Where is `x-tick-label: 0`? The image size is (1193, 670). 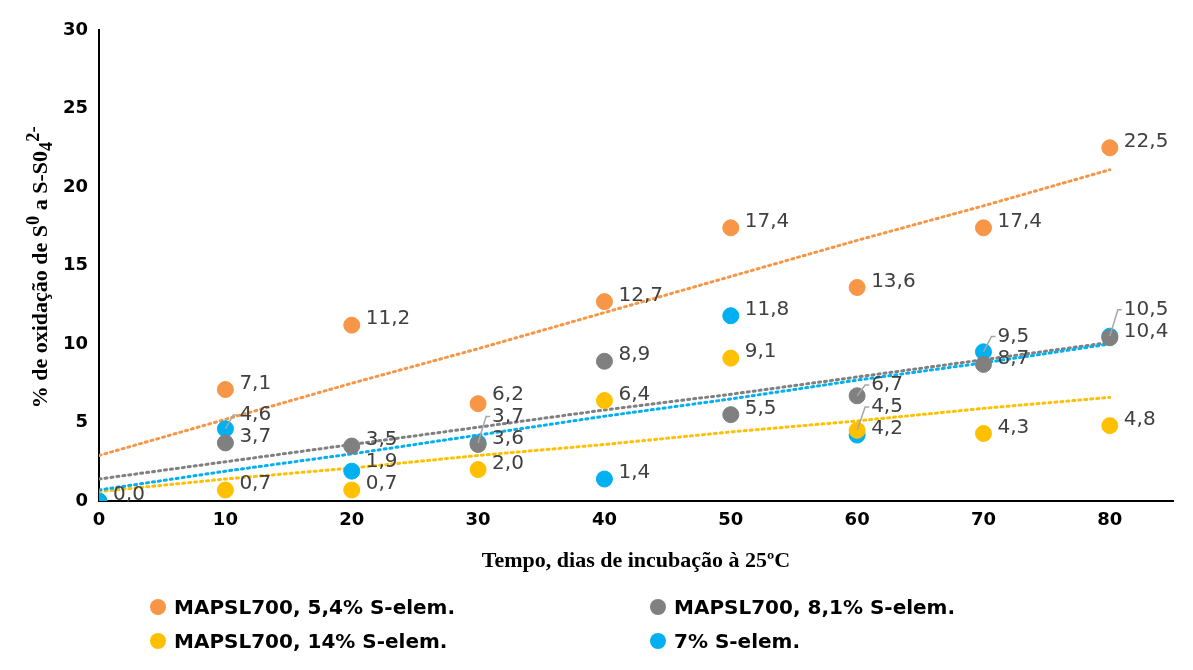
x-tick-label: 0 is located at coordinates (99, 519).